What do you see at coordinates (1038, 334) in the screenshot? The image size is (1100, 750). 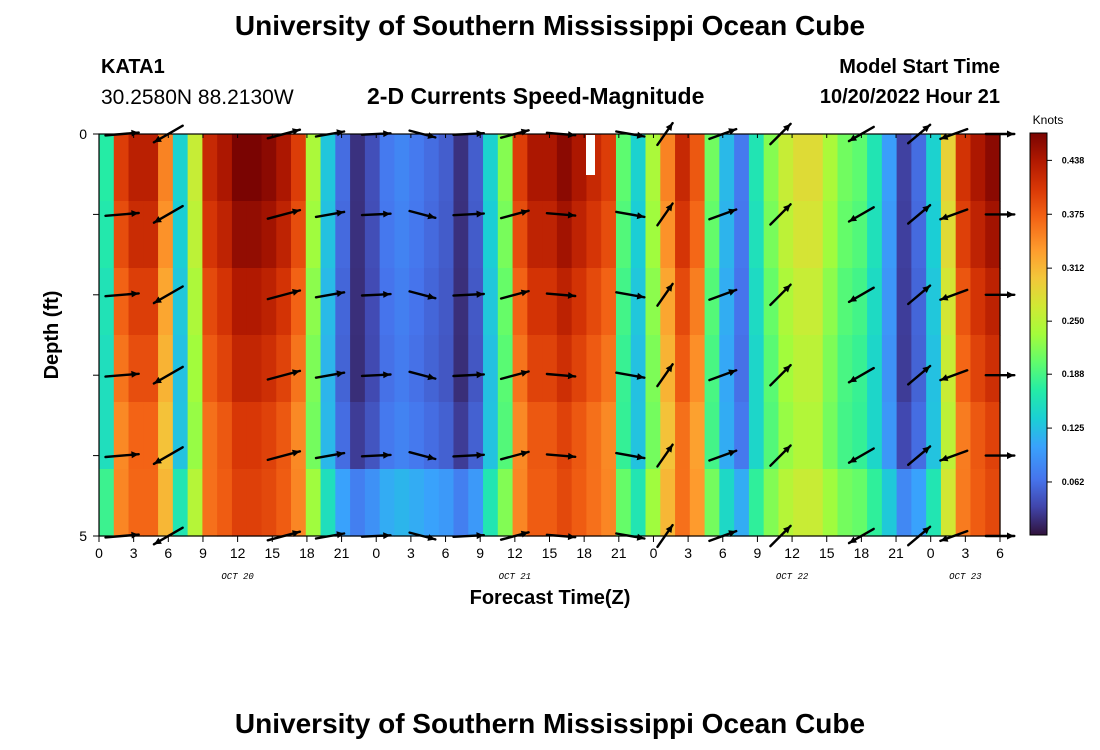 I see `colorbar-bar` at bounding box center [1038, 334].